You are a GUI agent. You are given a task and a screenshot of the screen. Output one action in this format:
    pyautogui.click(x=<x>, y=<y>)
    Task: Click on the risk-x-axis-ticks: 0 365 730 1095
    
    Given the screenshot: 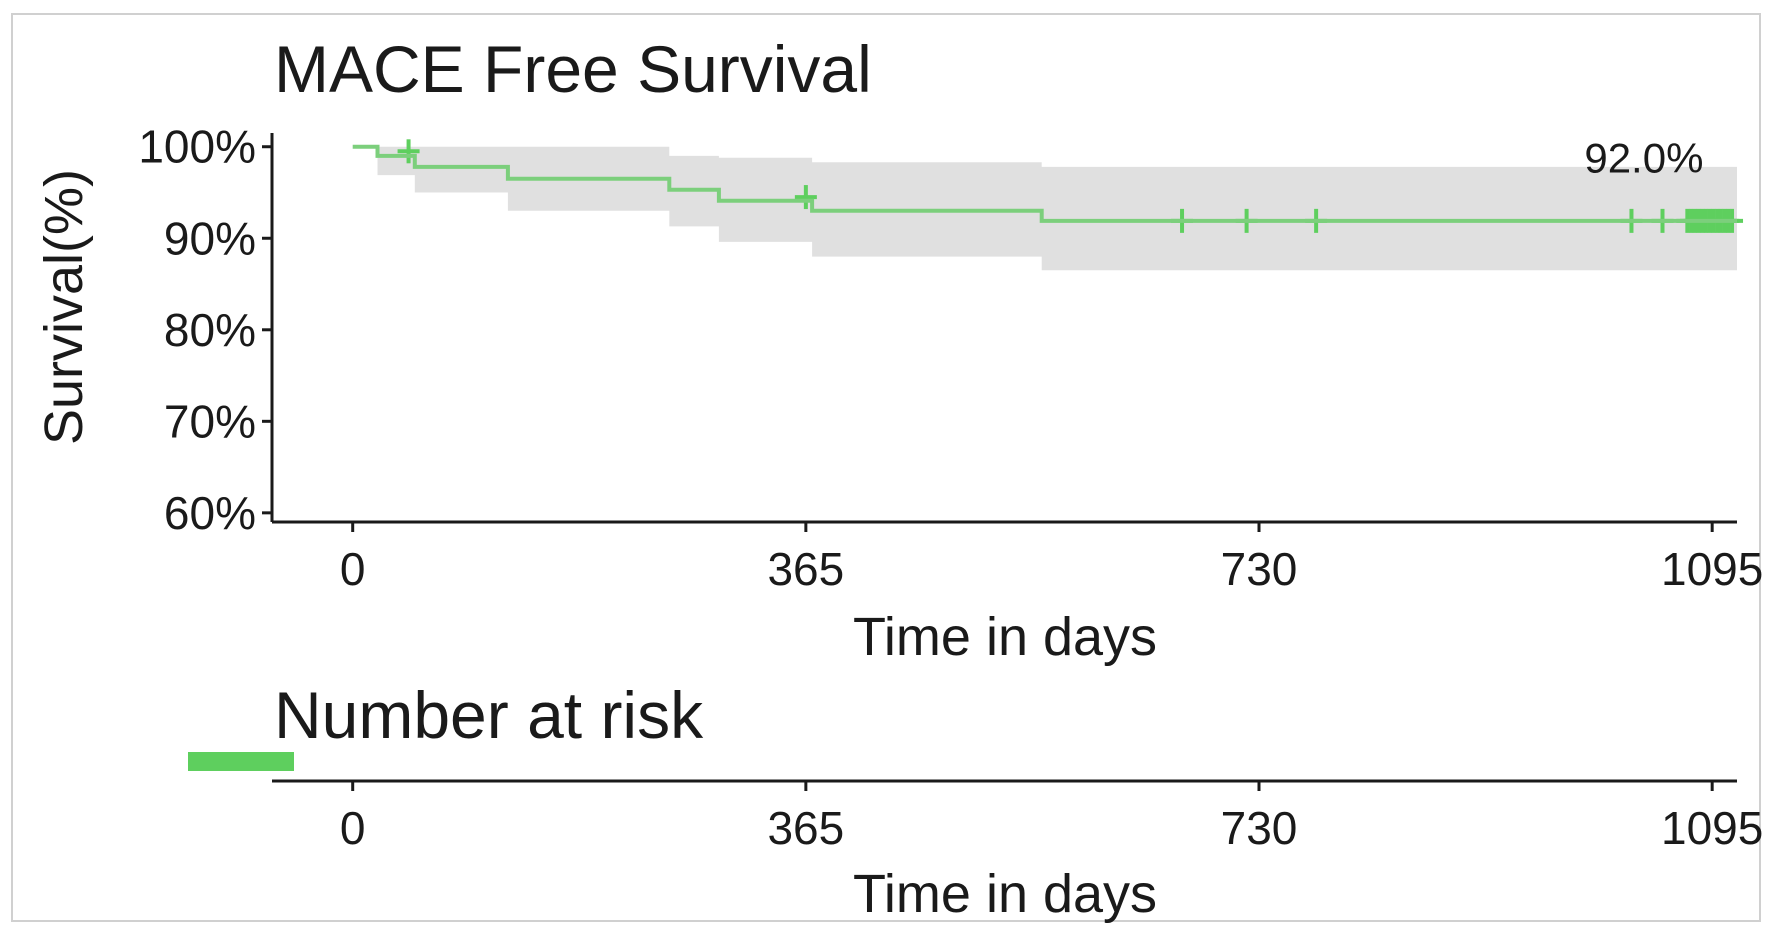 What is the action you would take?
    pyautogui.click(x=1051, y=817)
    